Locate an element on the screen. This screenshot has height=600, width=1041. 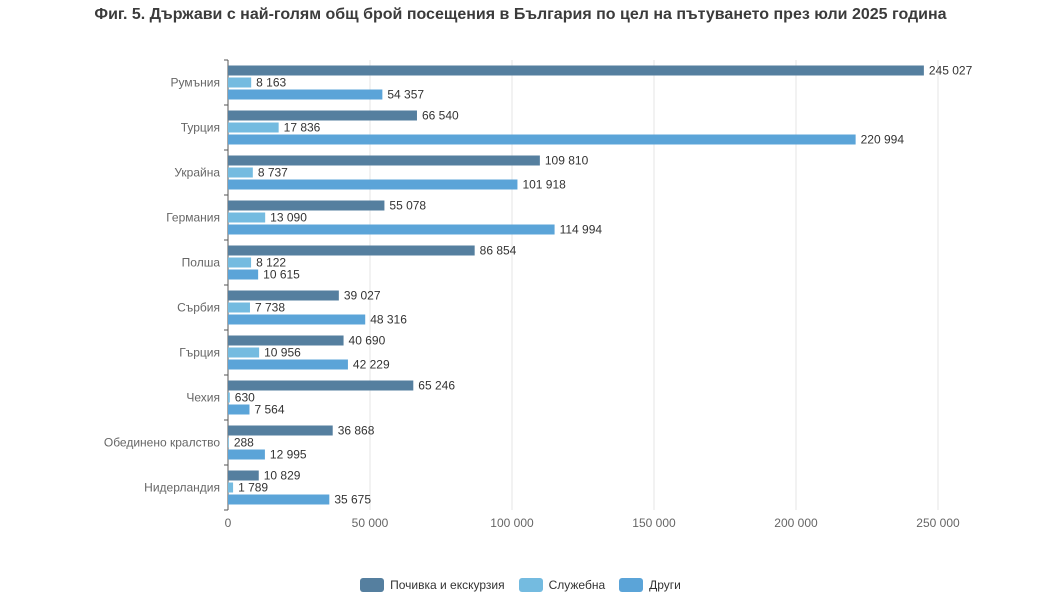
data-label: 288 is located at coordinates (244, 443).